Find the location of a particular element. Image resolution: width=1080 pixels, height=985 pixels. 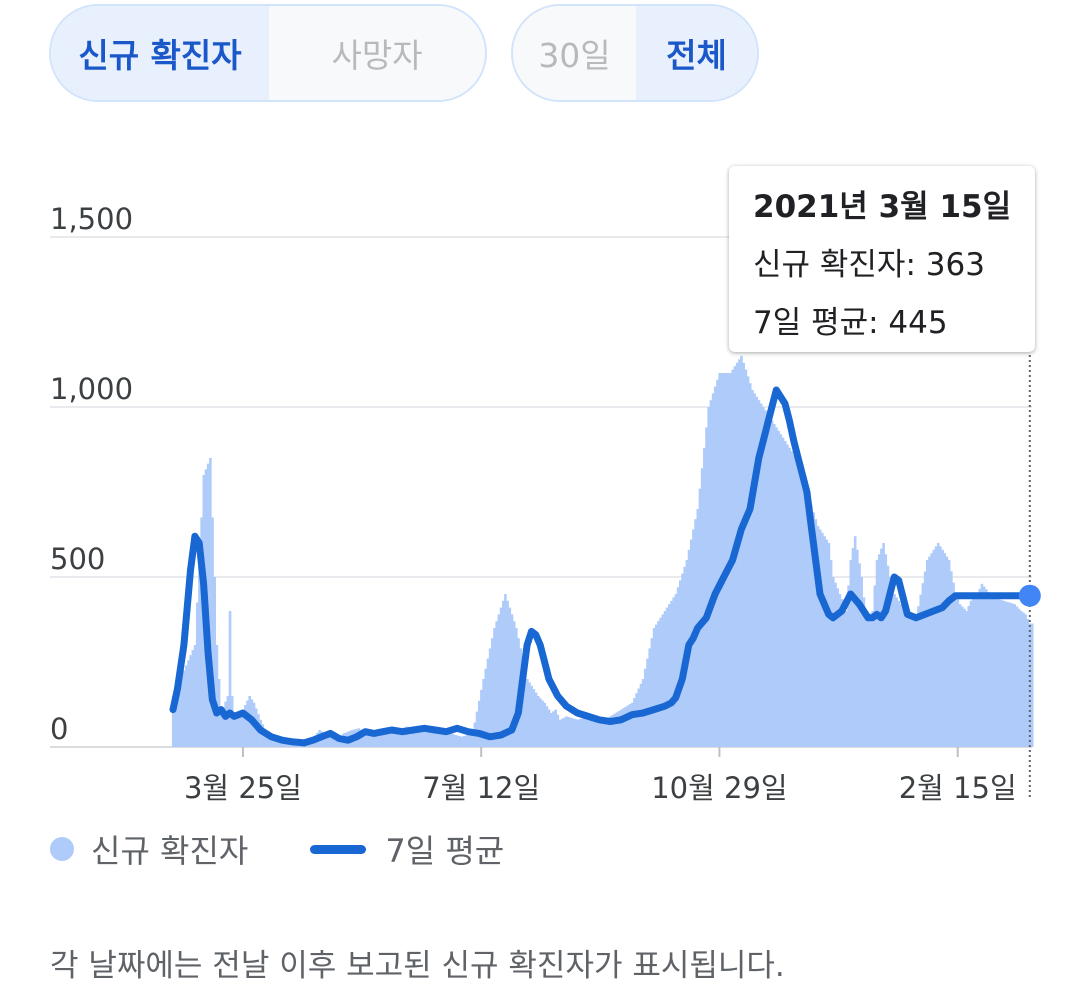

range-30-days-button: 30일 is located at coordinates (574, 53).